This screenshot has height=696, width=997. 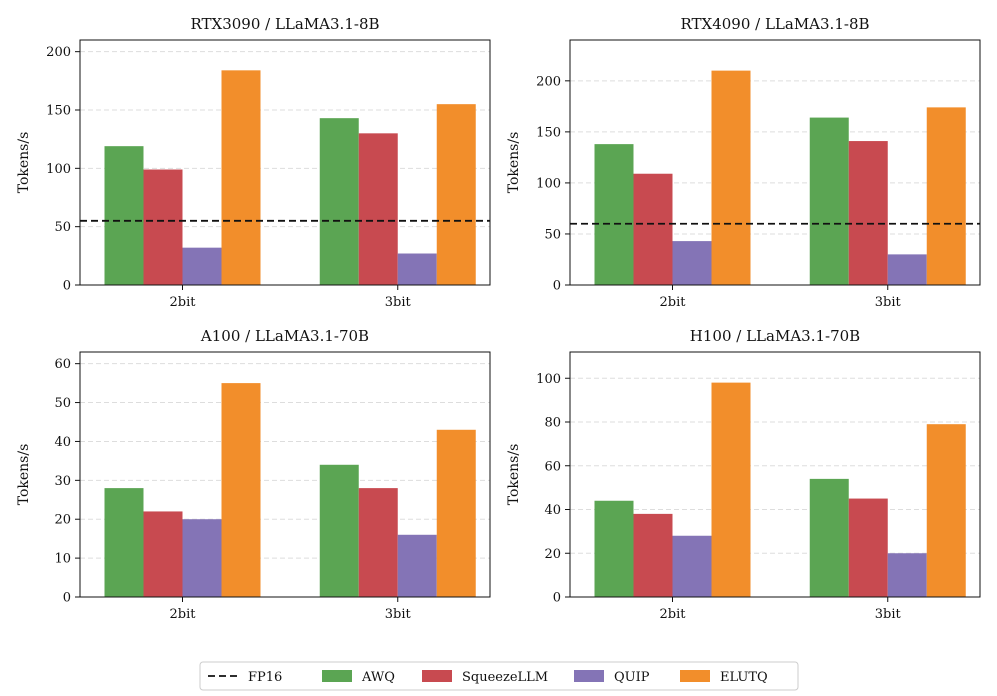 What do you see at coordinates (774, 24) in the screenshot?
I see `chart-title: RTX4090 / LLaMA3.1-8B` at bounding box center [774, 24].